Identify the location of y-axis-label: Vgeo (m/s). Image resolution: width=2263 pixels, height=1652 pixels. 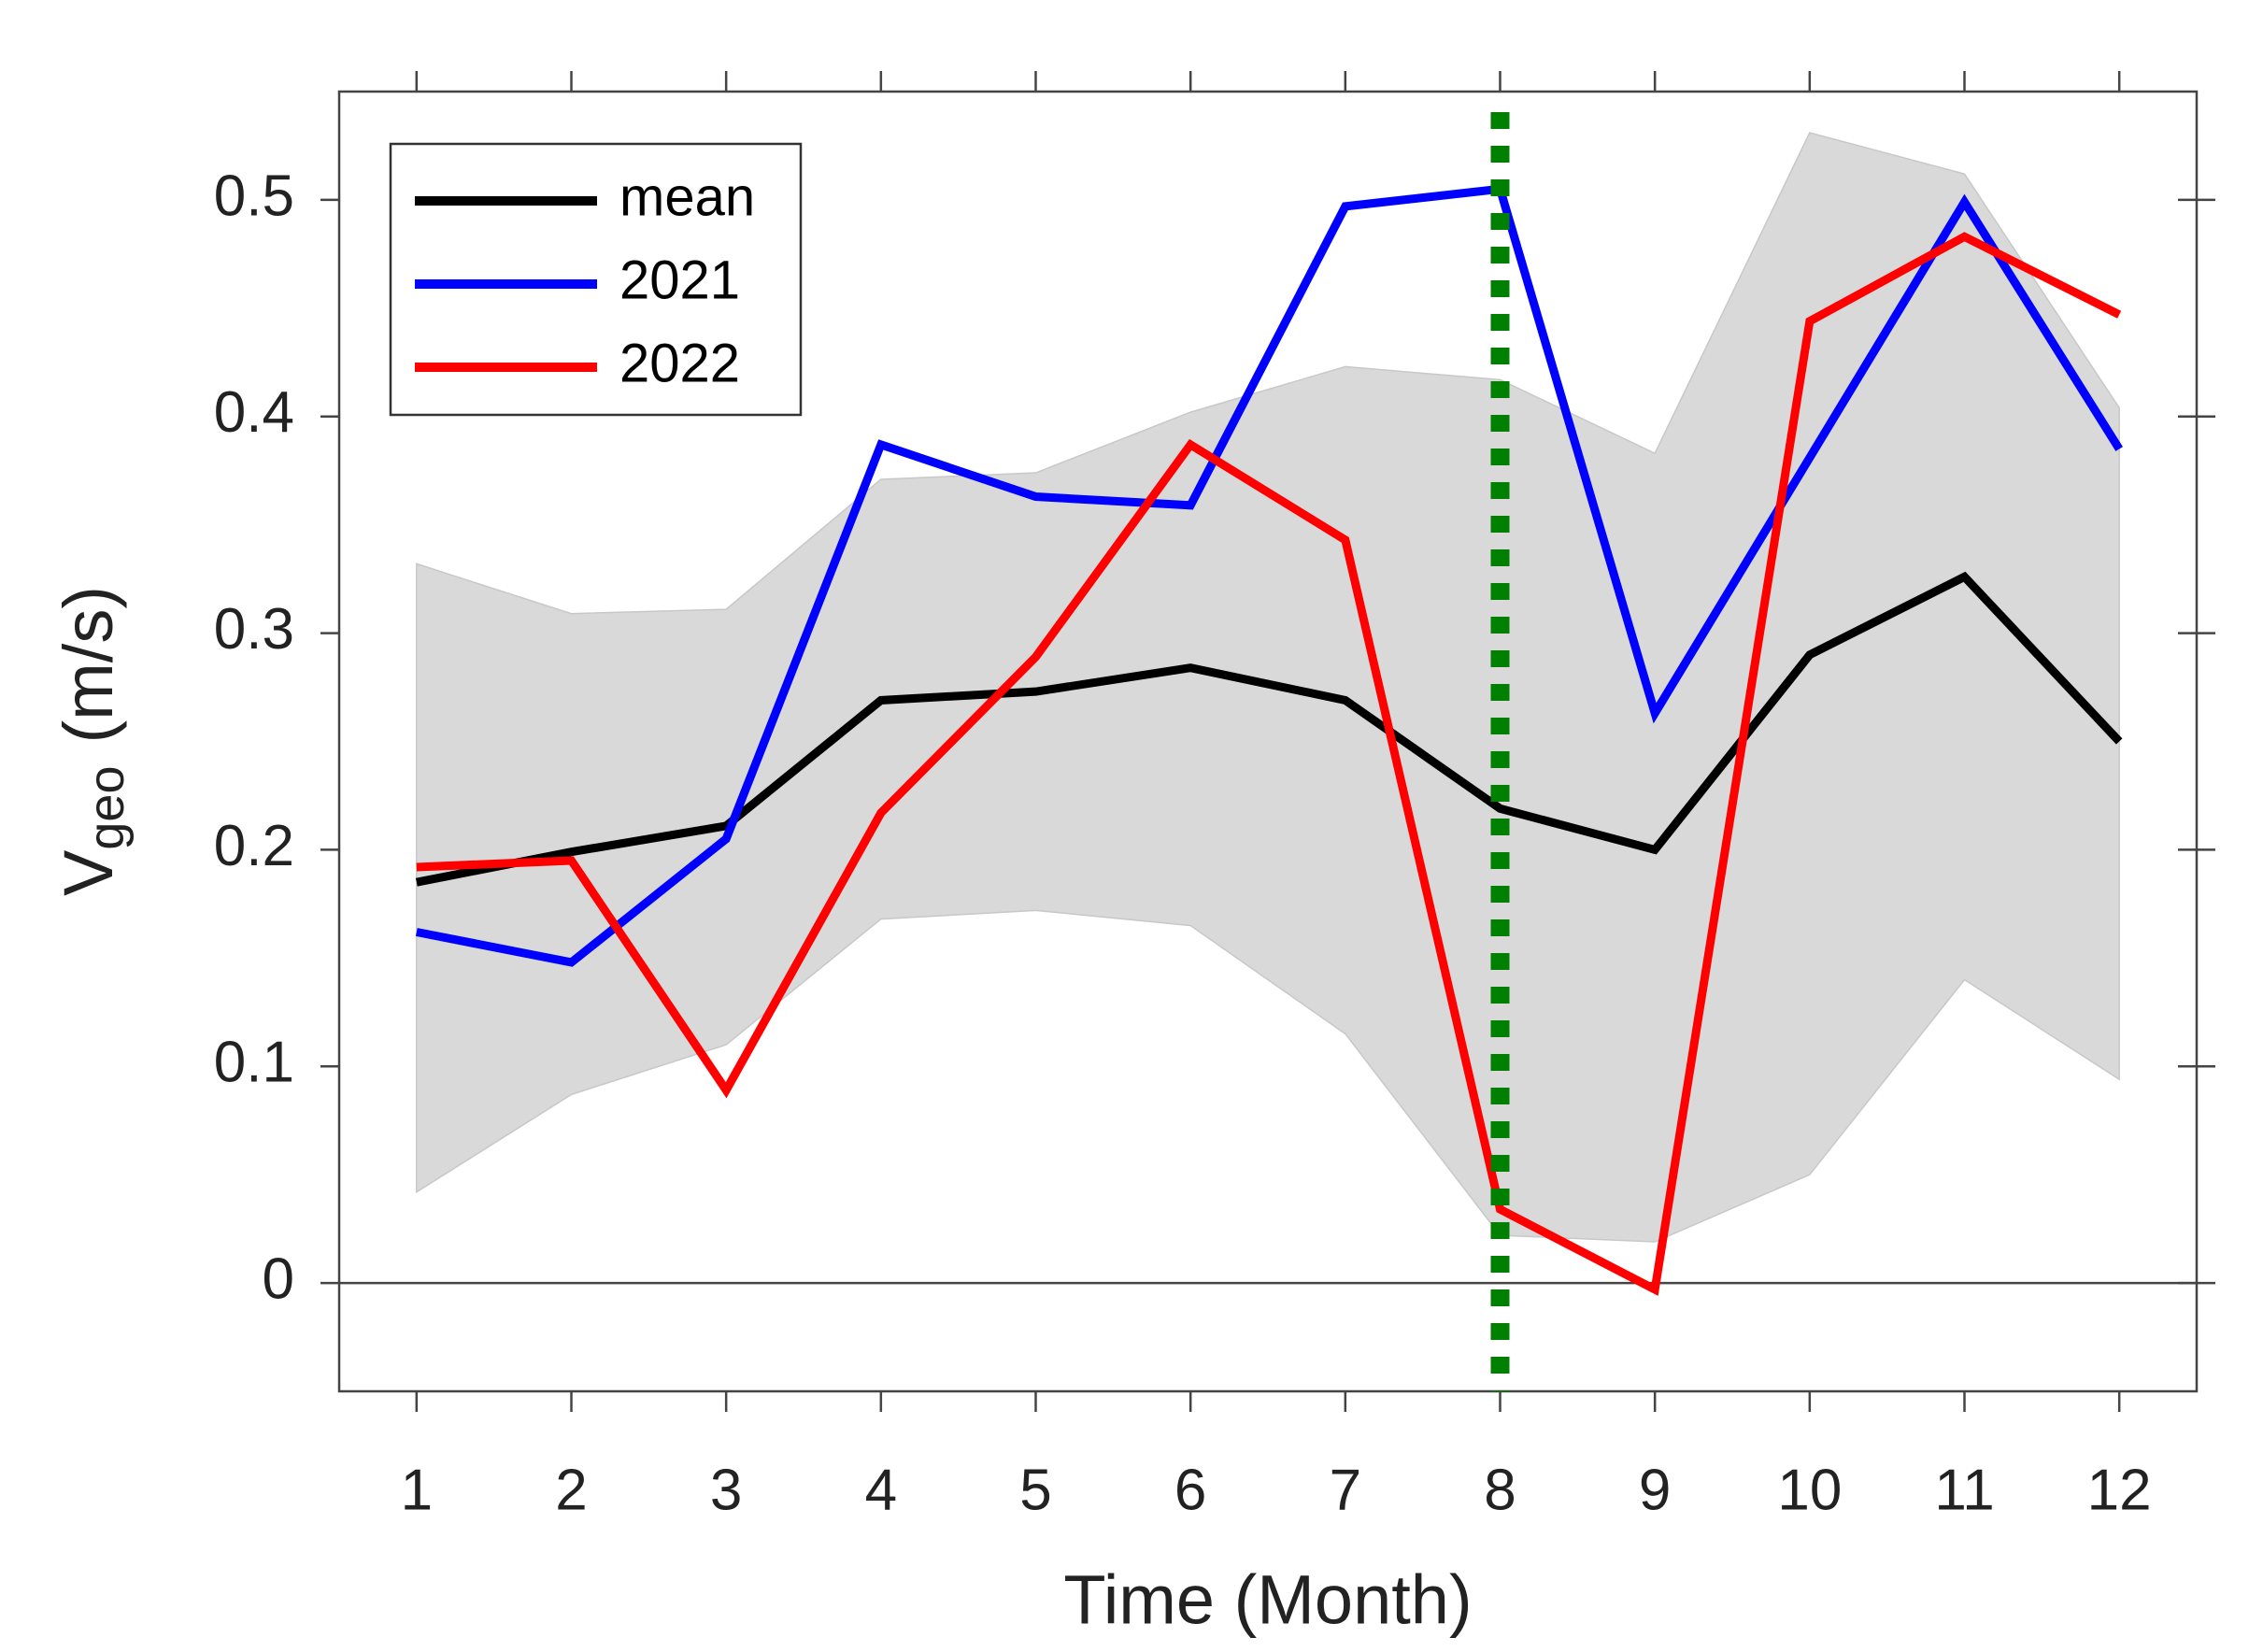
(92, 741).